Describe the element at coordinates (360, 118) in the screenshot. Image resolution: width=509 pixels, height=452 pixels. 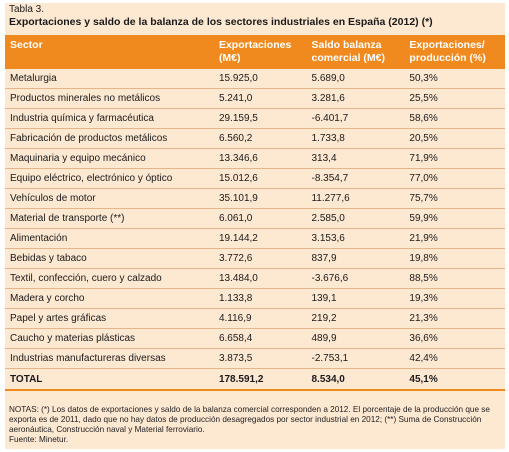
I see `cell-saldo: -6.401,7` at that location.